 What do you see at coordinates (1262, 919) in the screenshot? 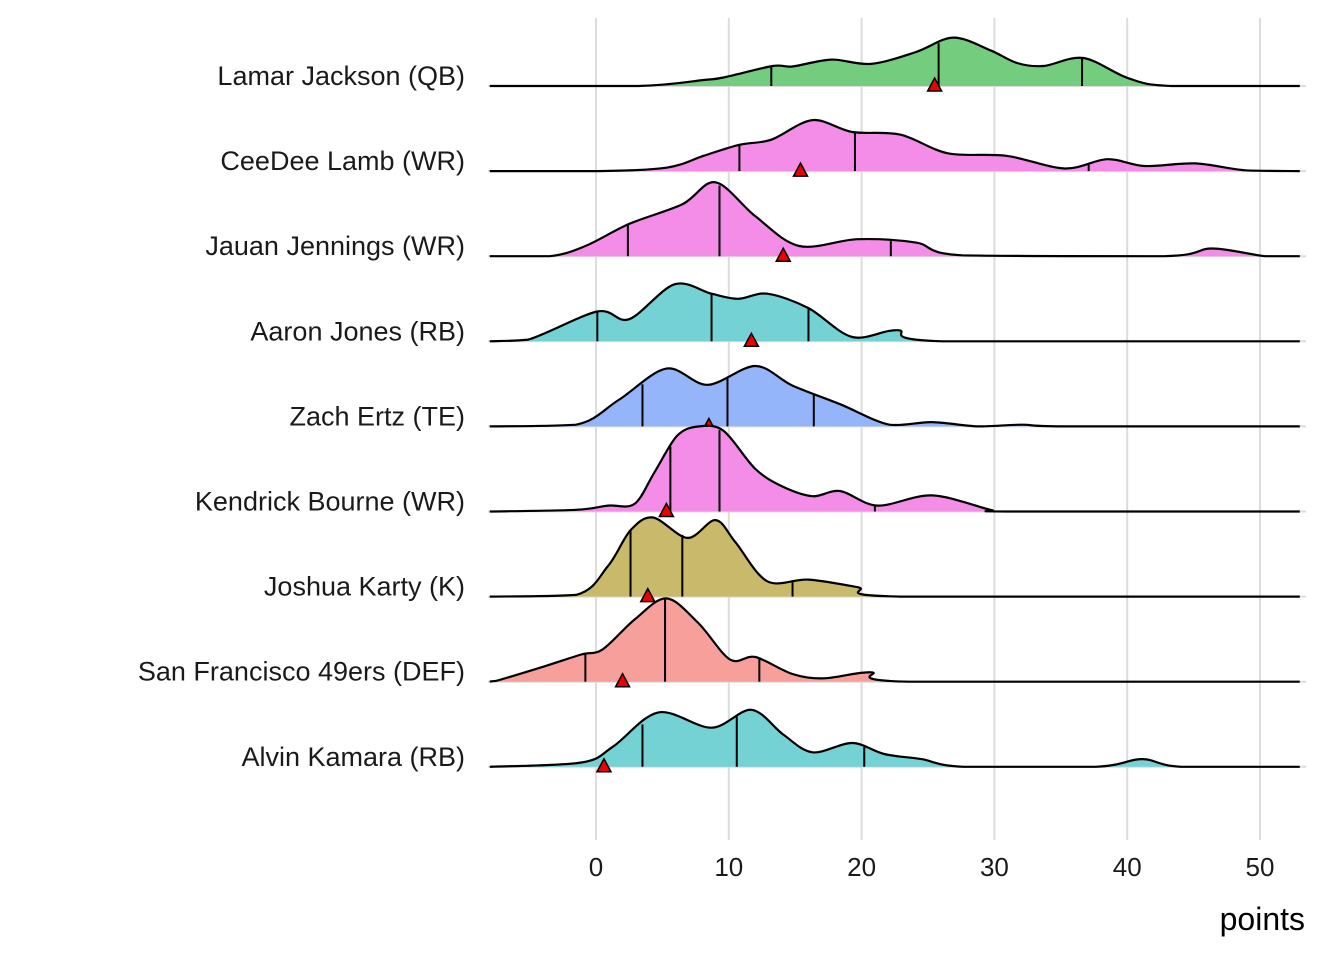
I see `x-axis-title: points` at bounding box center [1262, 919].